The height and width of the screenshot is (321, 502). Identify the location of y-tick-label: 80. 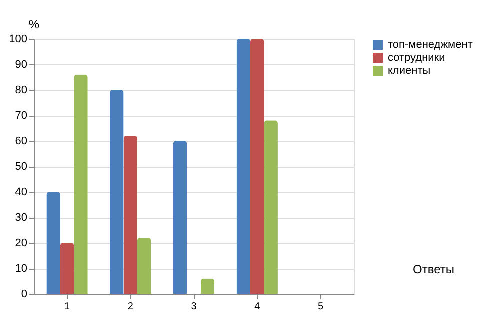
(21, 90).